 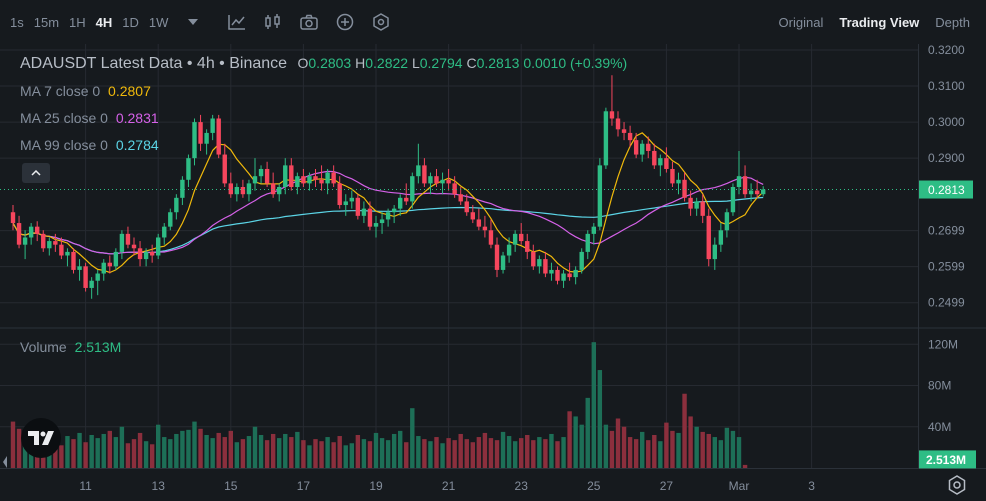 I want to click on price-tick-label: 0.2599, so click(x=946, y=267).